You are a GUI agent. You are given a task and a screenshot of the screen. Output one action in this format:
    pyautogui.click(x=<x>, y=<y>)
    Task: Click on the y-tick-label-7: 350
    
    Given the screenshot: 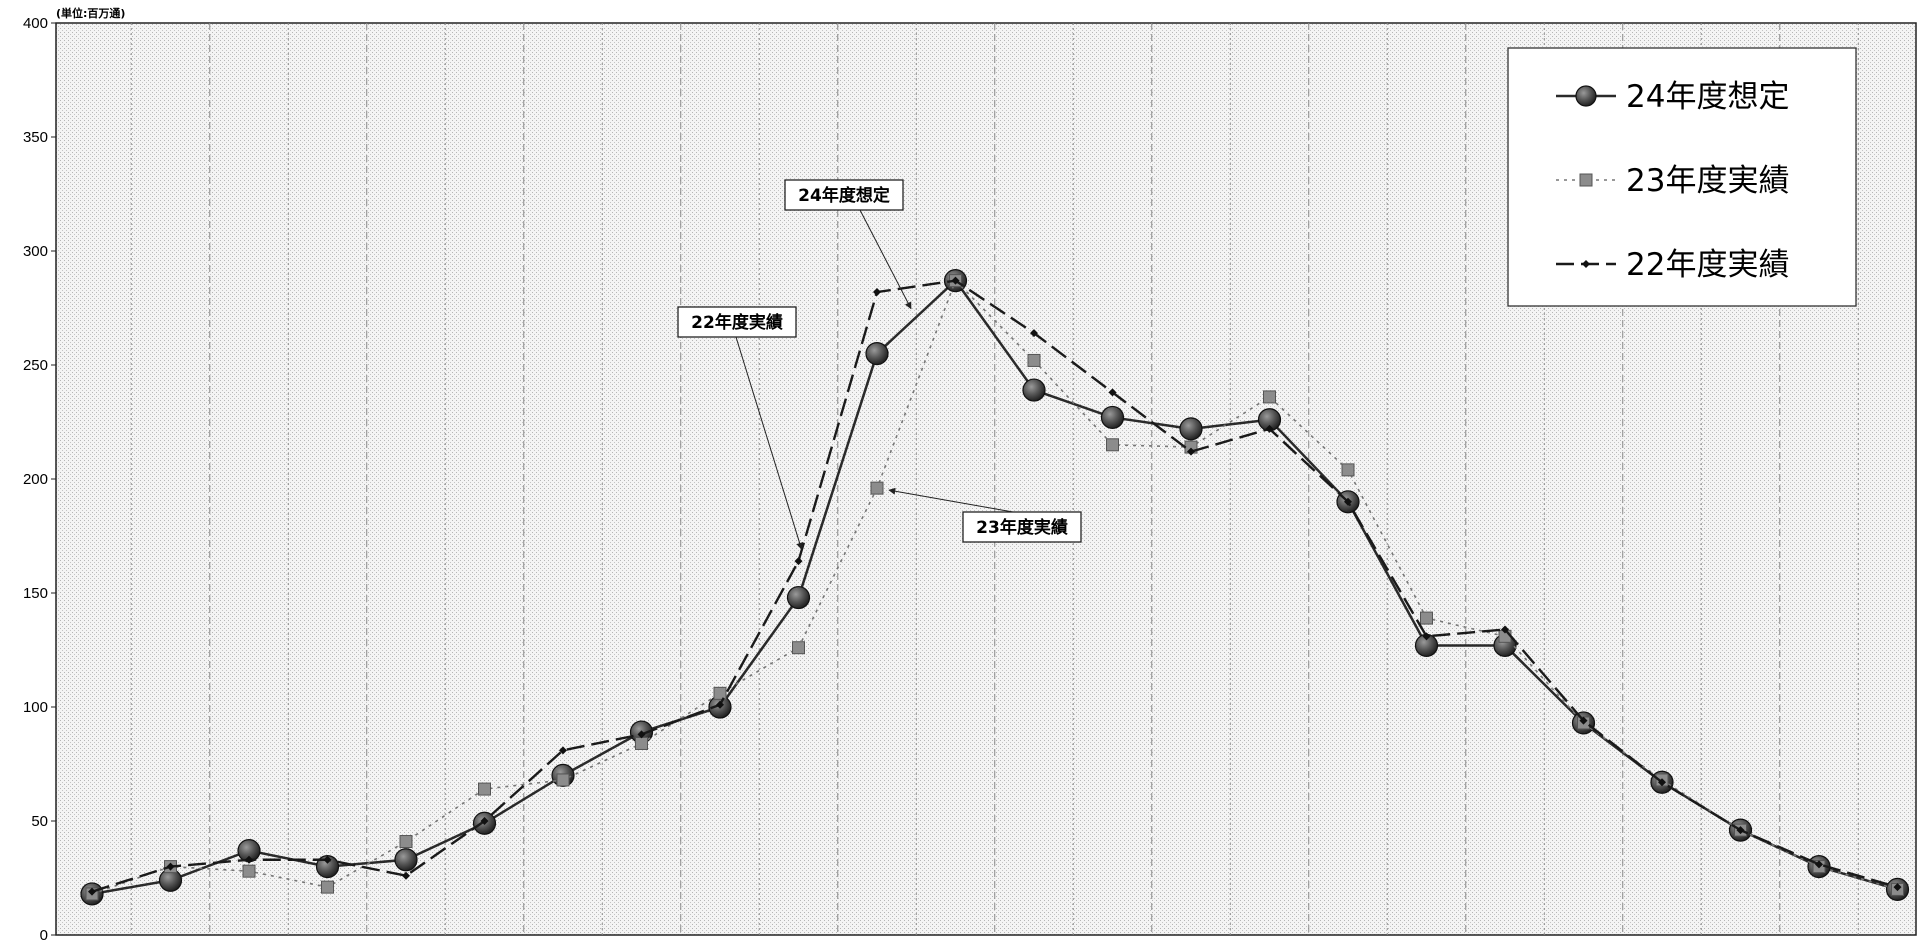 What is the action you would take?
    pyautogui.click(x=35, y=137)
    